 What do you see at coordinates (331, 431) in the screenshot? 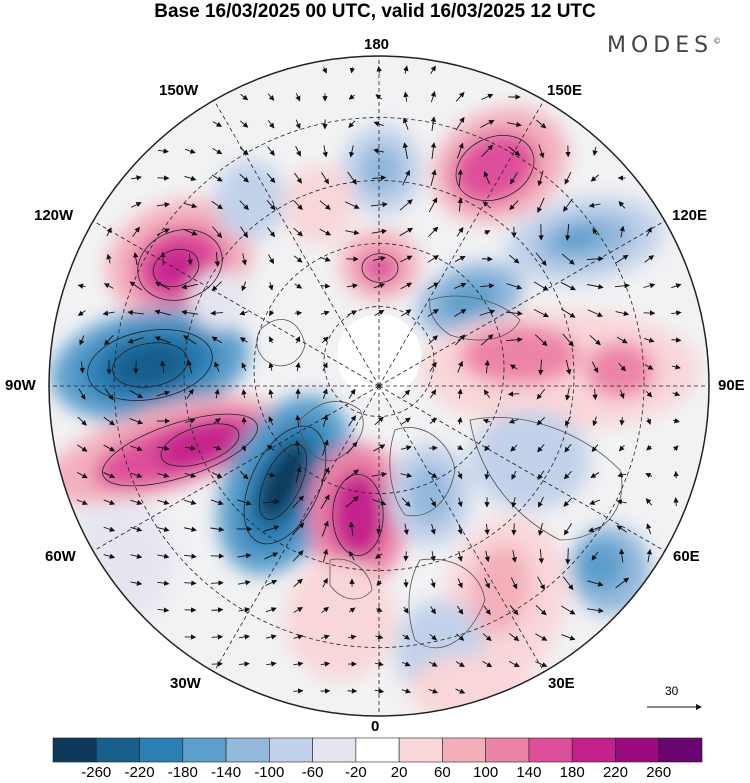
I see `coastline` at bounding box center [331, 431].